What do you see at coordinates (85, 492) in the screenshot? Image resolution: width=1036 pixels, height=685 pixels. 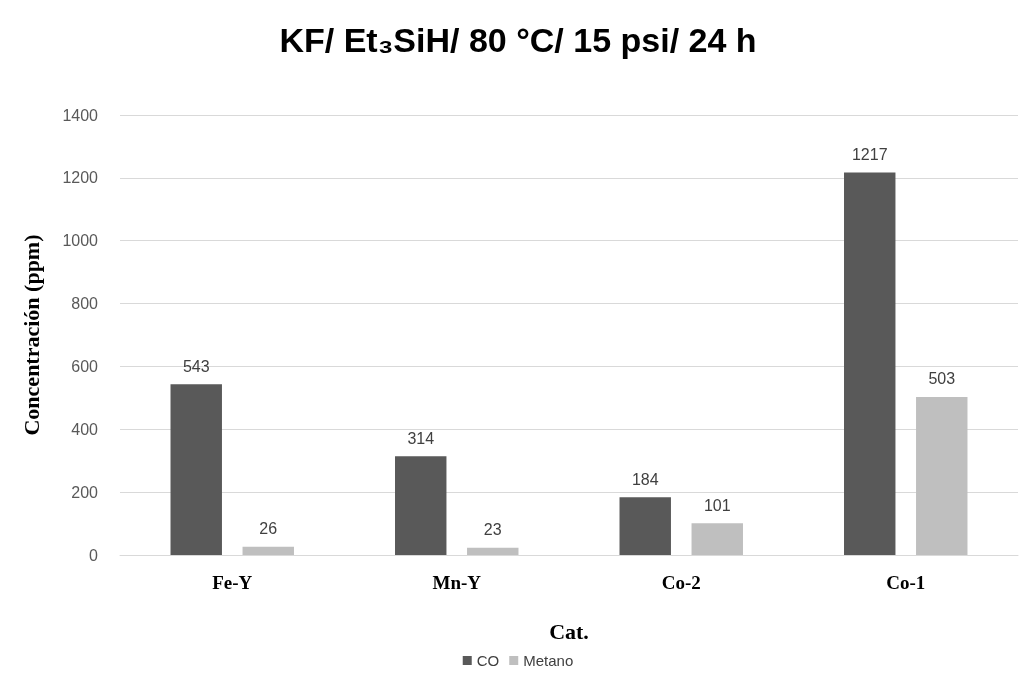 I see `y-tick-label: 200` at bounding box center [85, 492].